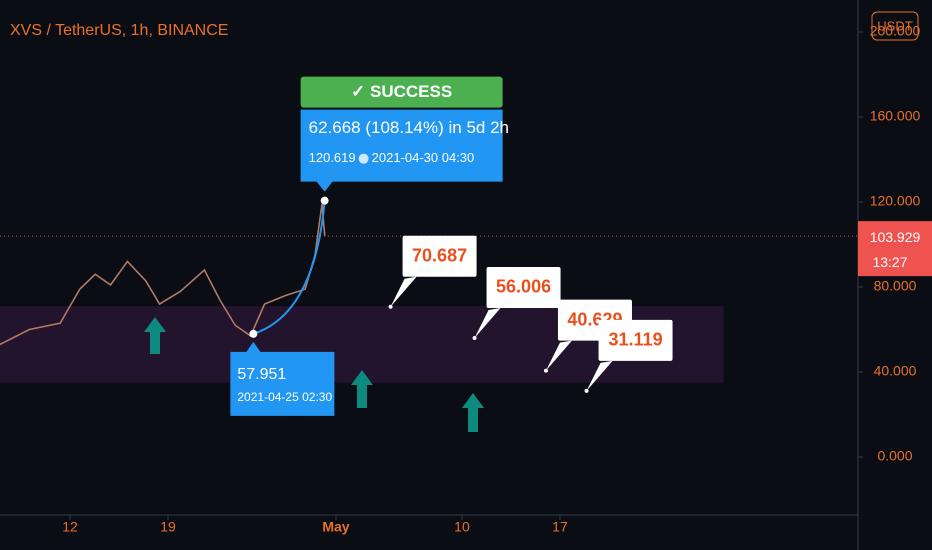  Describe the element at coordinates (560, 527) in the screenshot. I see `x-tick-label: 17` at that location.